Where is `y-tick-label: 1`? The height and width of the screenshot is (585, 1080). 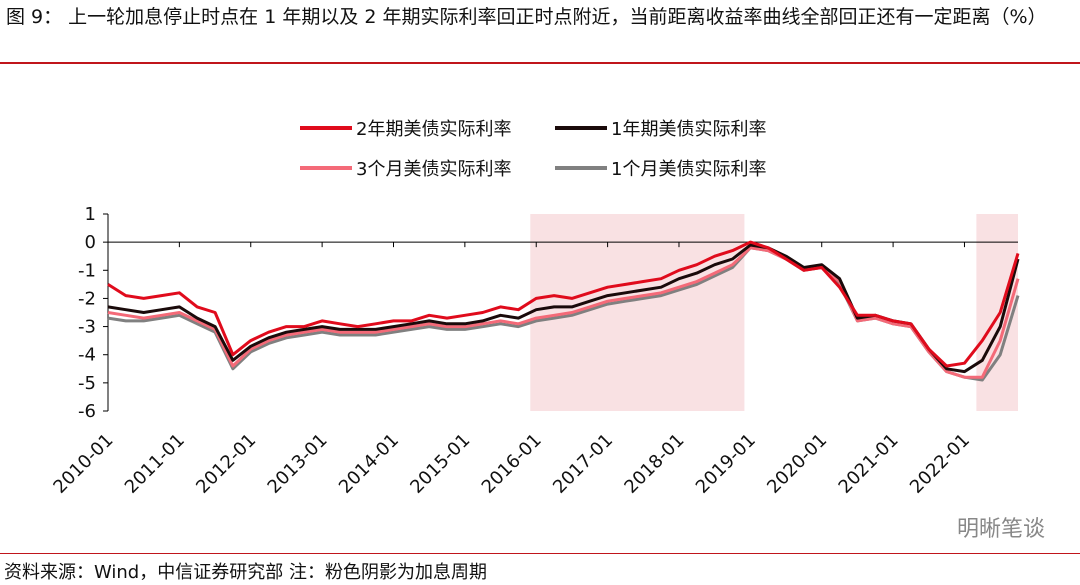
y-tick-label: 1 is located at coordinates (90, 214).